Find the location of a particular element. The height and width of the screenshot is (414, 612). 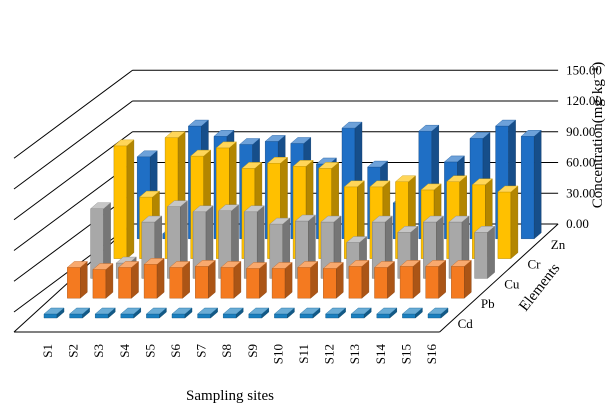

series-label-cr: Cr is located at coordinates (535, 264).